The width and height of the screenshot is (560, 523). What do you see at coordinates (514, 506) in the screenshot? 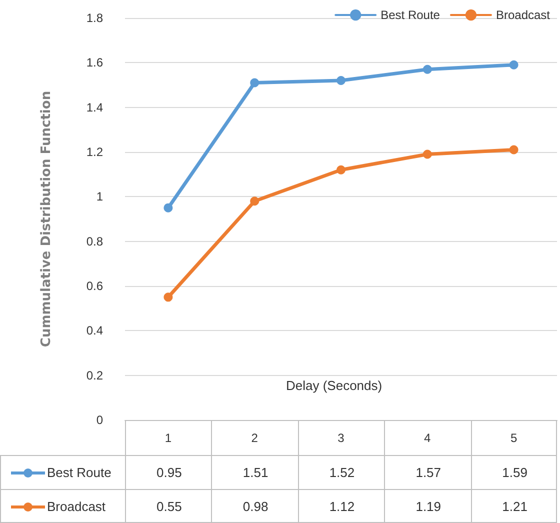
I see `data-label: 1.21` at bounding box center [514, 506].